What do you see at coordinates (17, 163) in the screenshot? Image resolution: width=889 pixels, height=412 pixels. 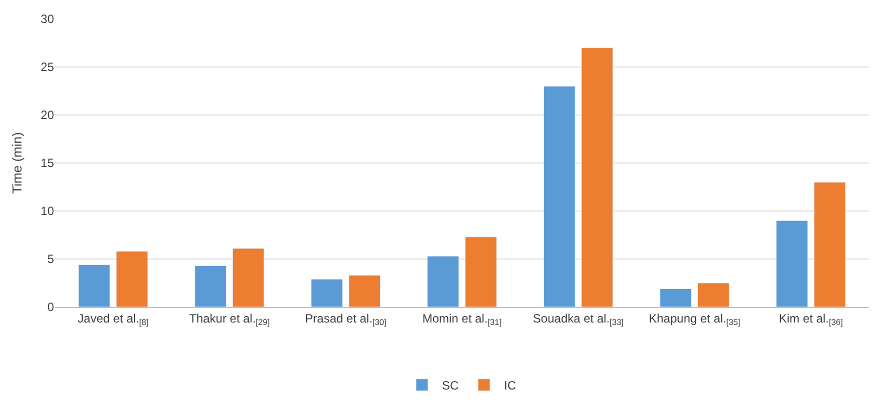 I see `y-axis-title: Time (min)` at bounding box center [17, 163].